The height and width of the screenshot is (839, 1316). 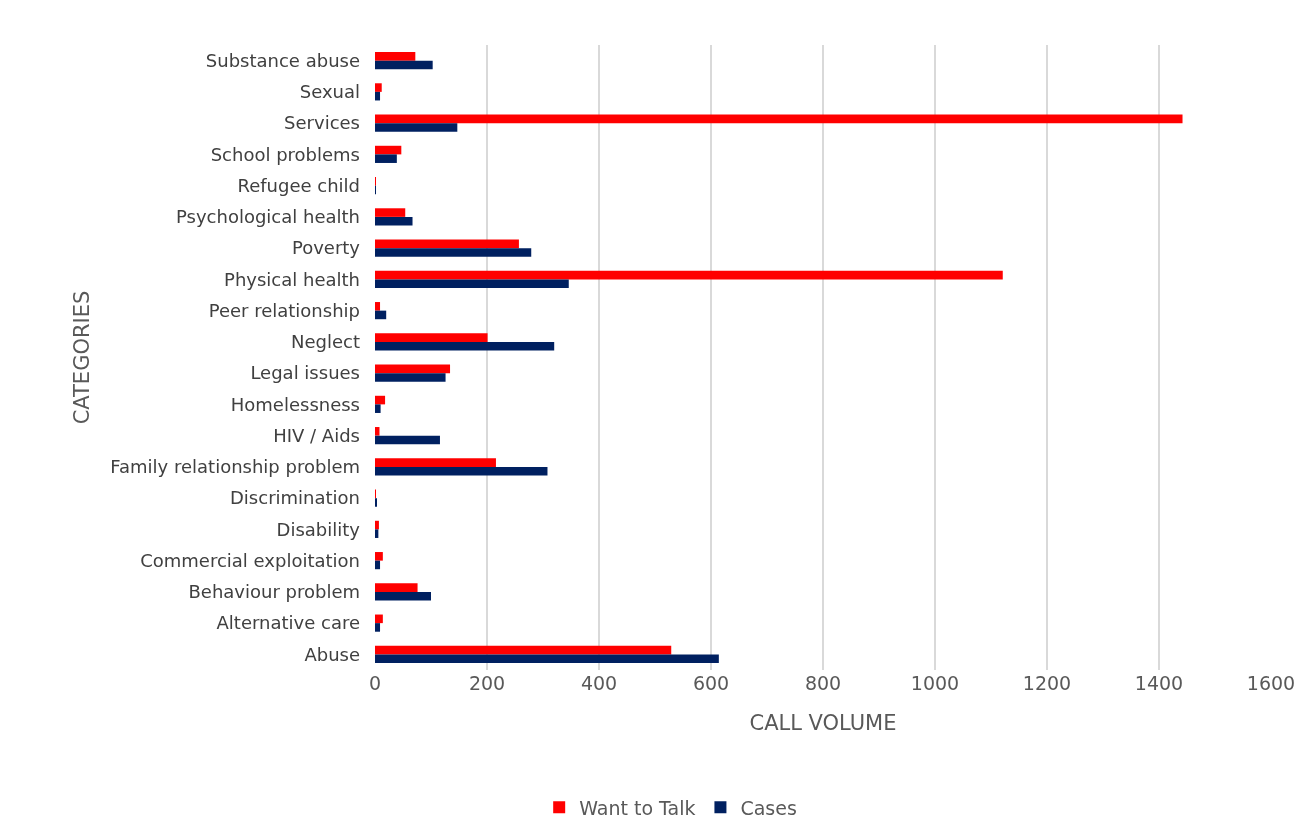 What do you see at coordinates (268, 217) in the screenshot?
I see `y-tick-label: Psychological health` at bounding box center [268, 217].